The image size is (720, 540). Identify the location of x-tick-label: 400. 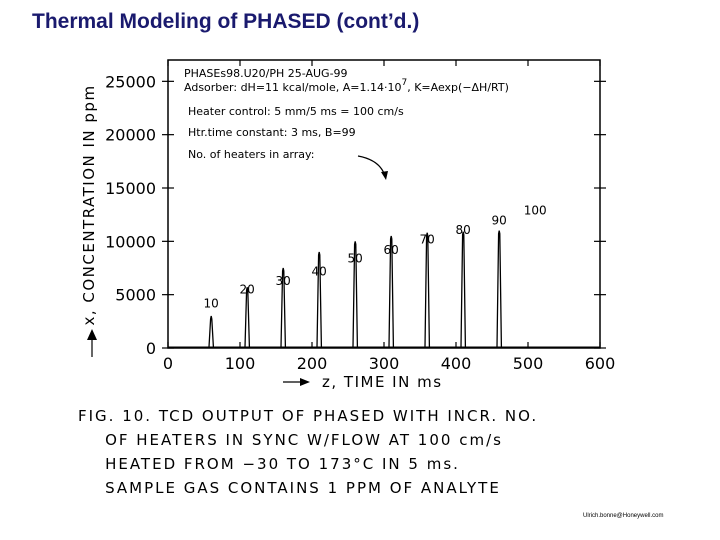
(456, 363).